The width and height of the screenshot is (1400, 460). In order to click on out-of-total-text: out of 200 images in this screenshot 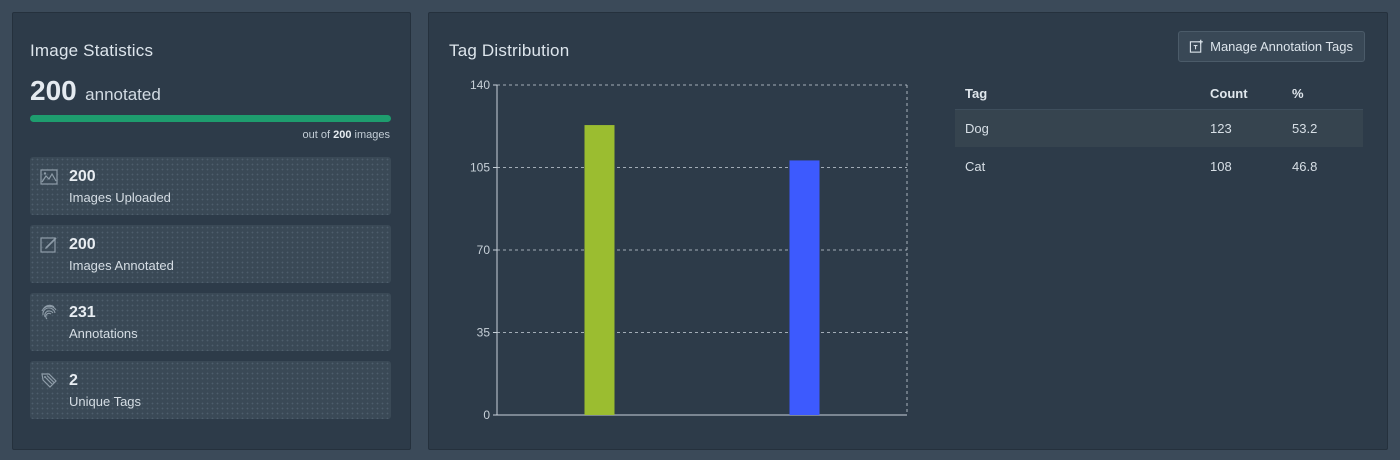, I will do `click(346, 135)`.